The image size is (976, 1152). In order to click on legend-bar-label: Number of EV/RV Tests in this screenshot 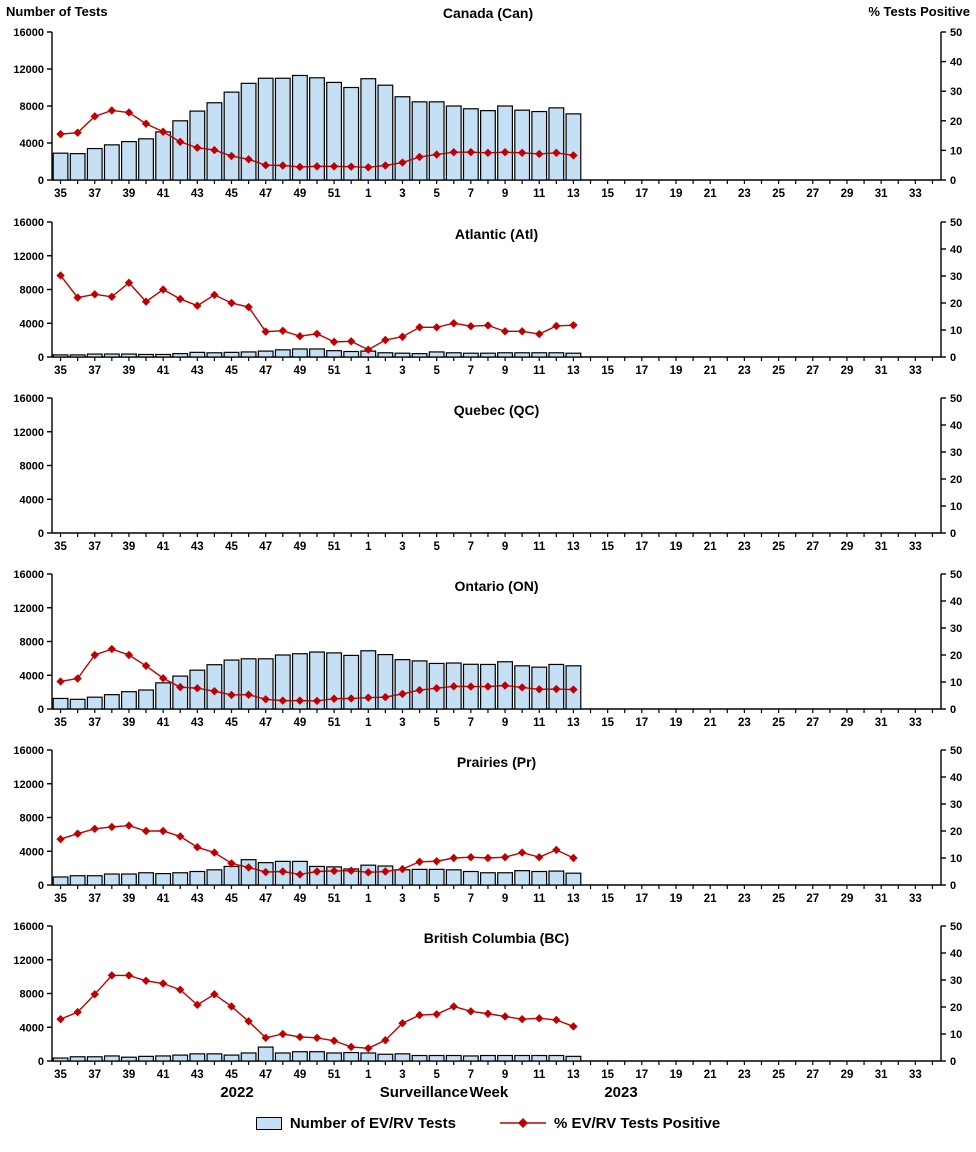, I will do `click(372, 1123)`.